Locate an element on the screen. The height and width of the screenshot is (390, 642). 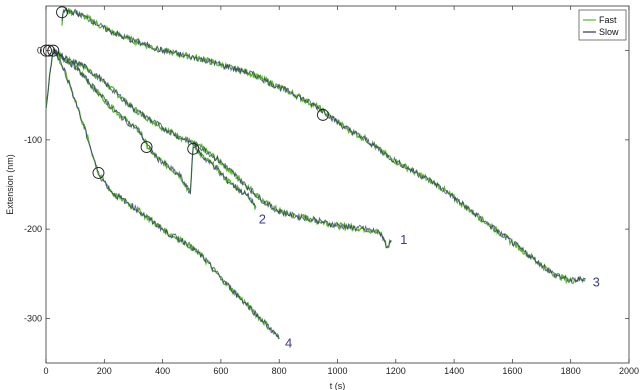
legend-label-fast: Fast is located at coordinates (608, 20).